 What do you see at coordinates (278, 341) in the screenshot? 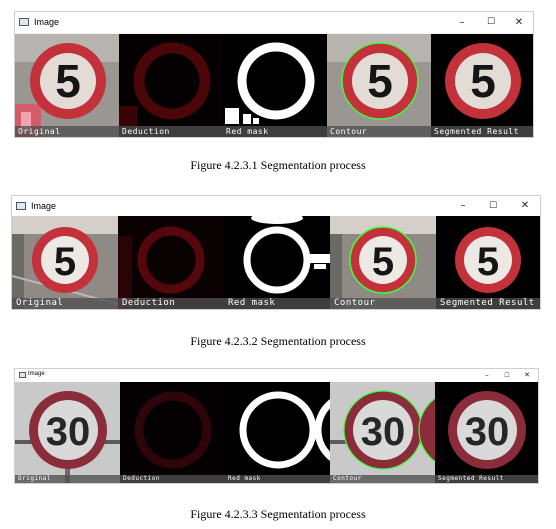
I see `figure-caption-2: Figure 4.2.3.2 Segmentation process` at bounding box center [278, 341].